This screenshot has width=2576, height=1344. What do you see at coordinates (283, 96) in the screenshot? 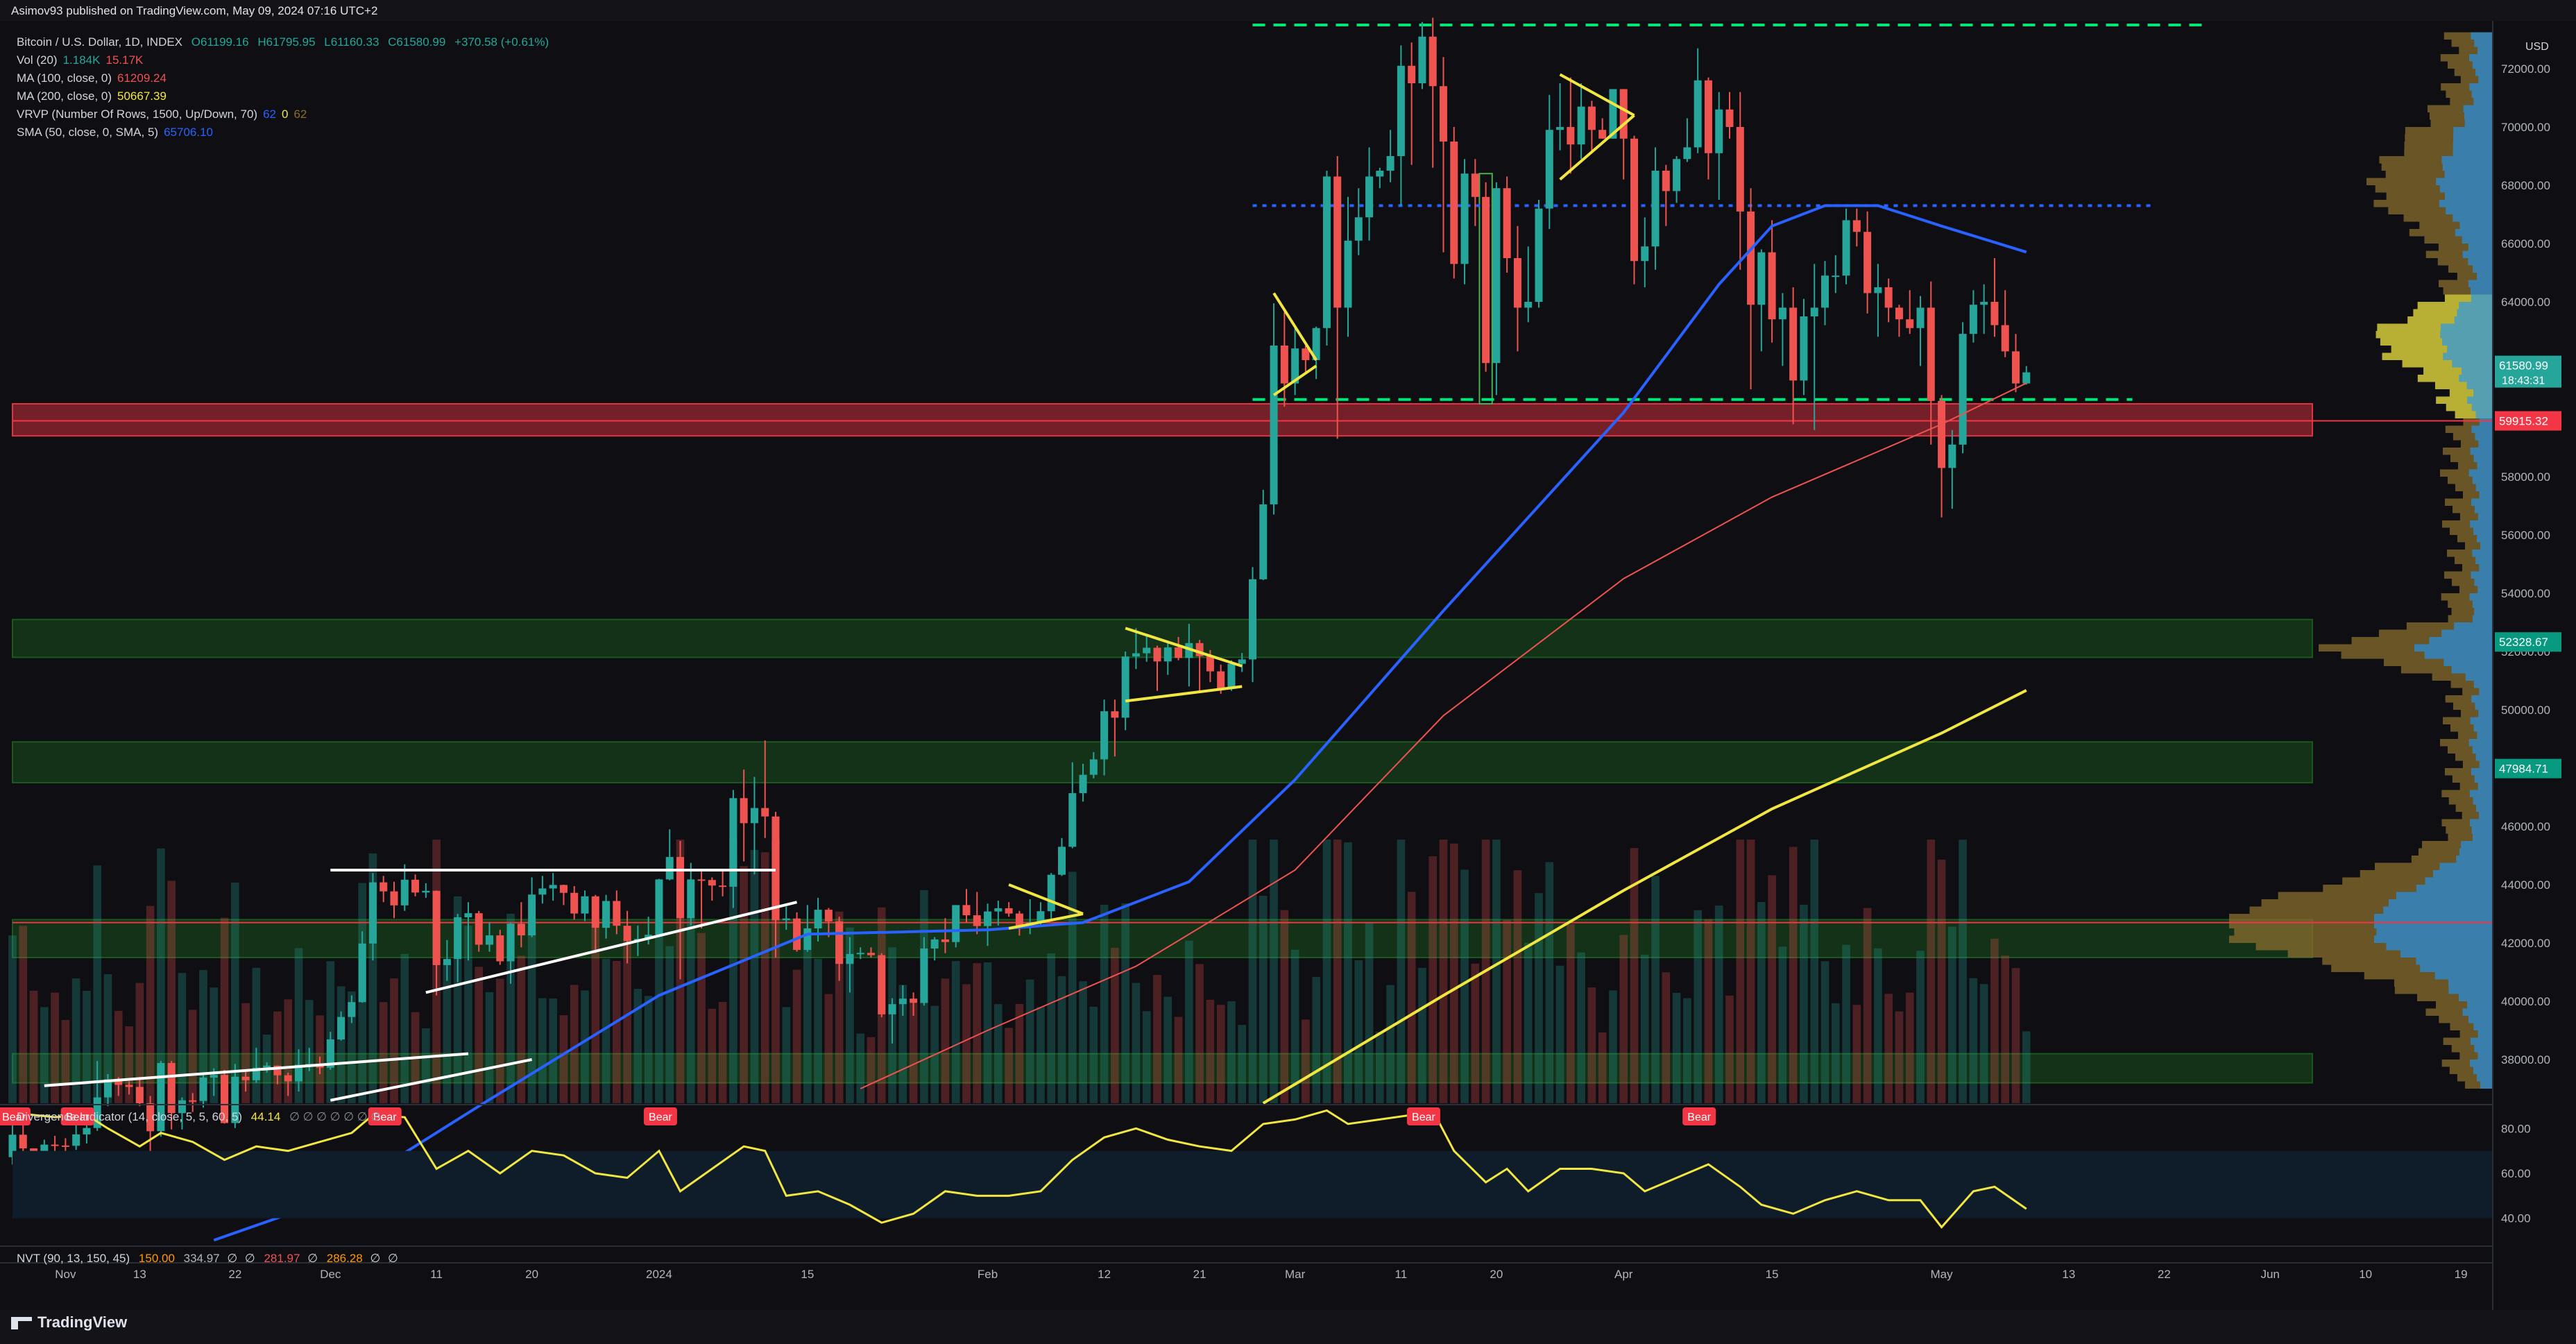
I see `indicator-row: MA (200, close, 0) 50667.39` at bounding box center [283, 96].